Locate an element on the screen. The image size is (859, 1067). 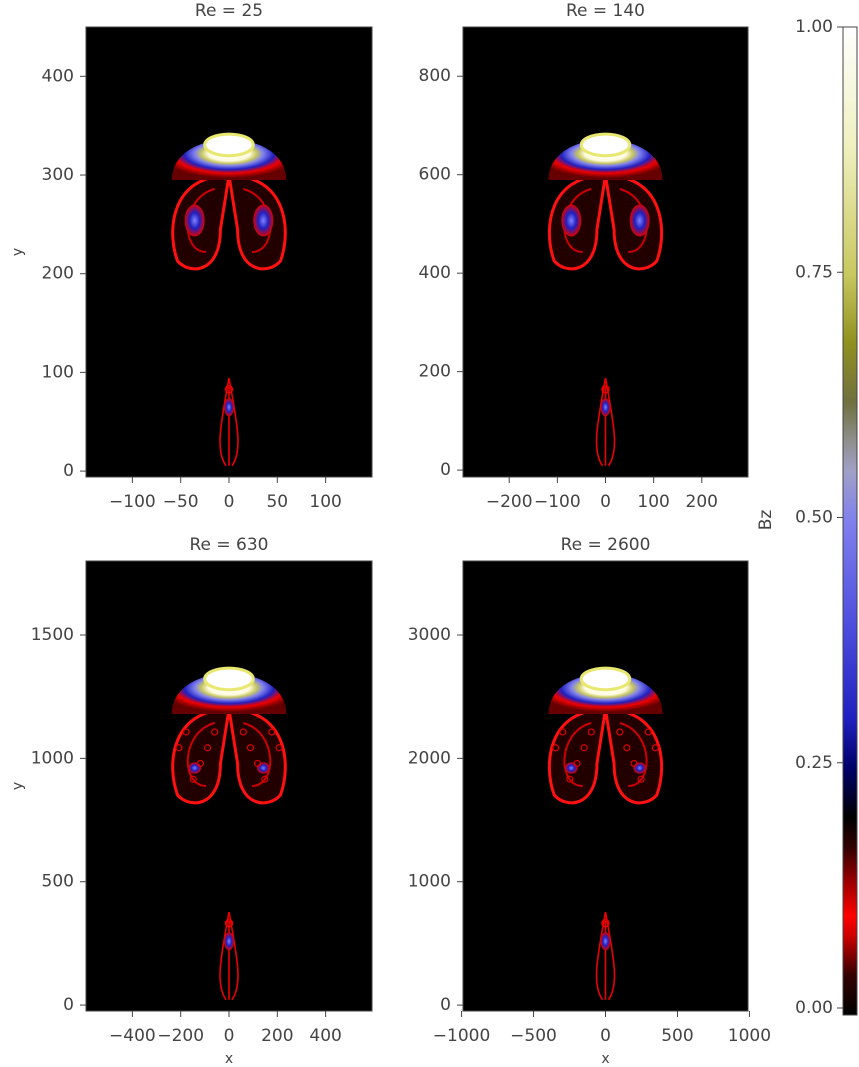
x-tick-label: 500 is located at coordinates (677, 1036).